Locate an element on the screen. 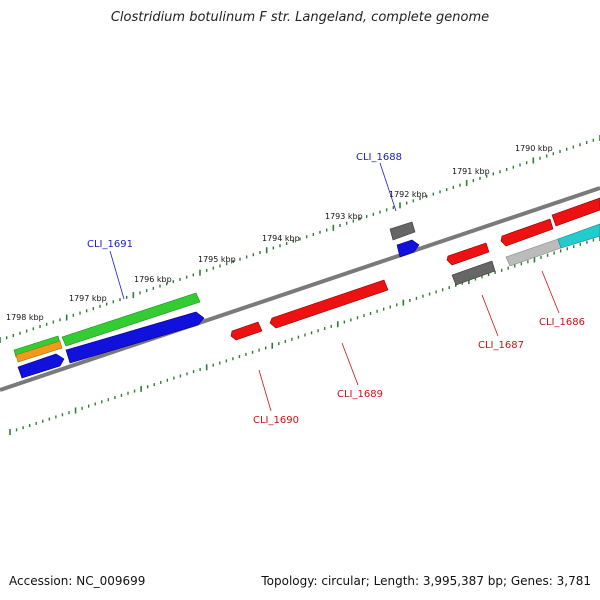 Image resolution: width=600 pixels, height=600 pixels. scale-label-1791: 1791 kbp is located at coordinates (471, 171).